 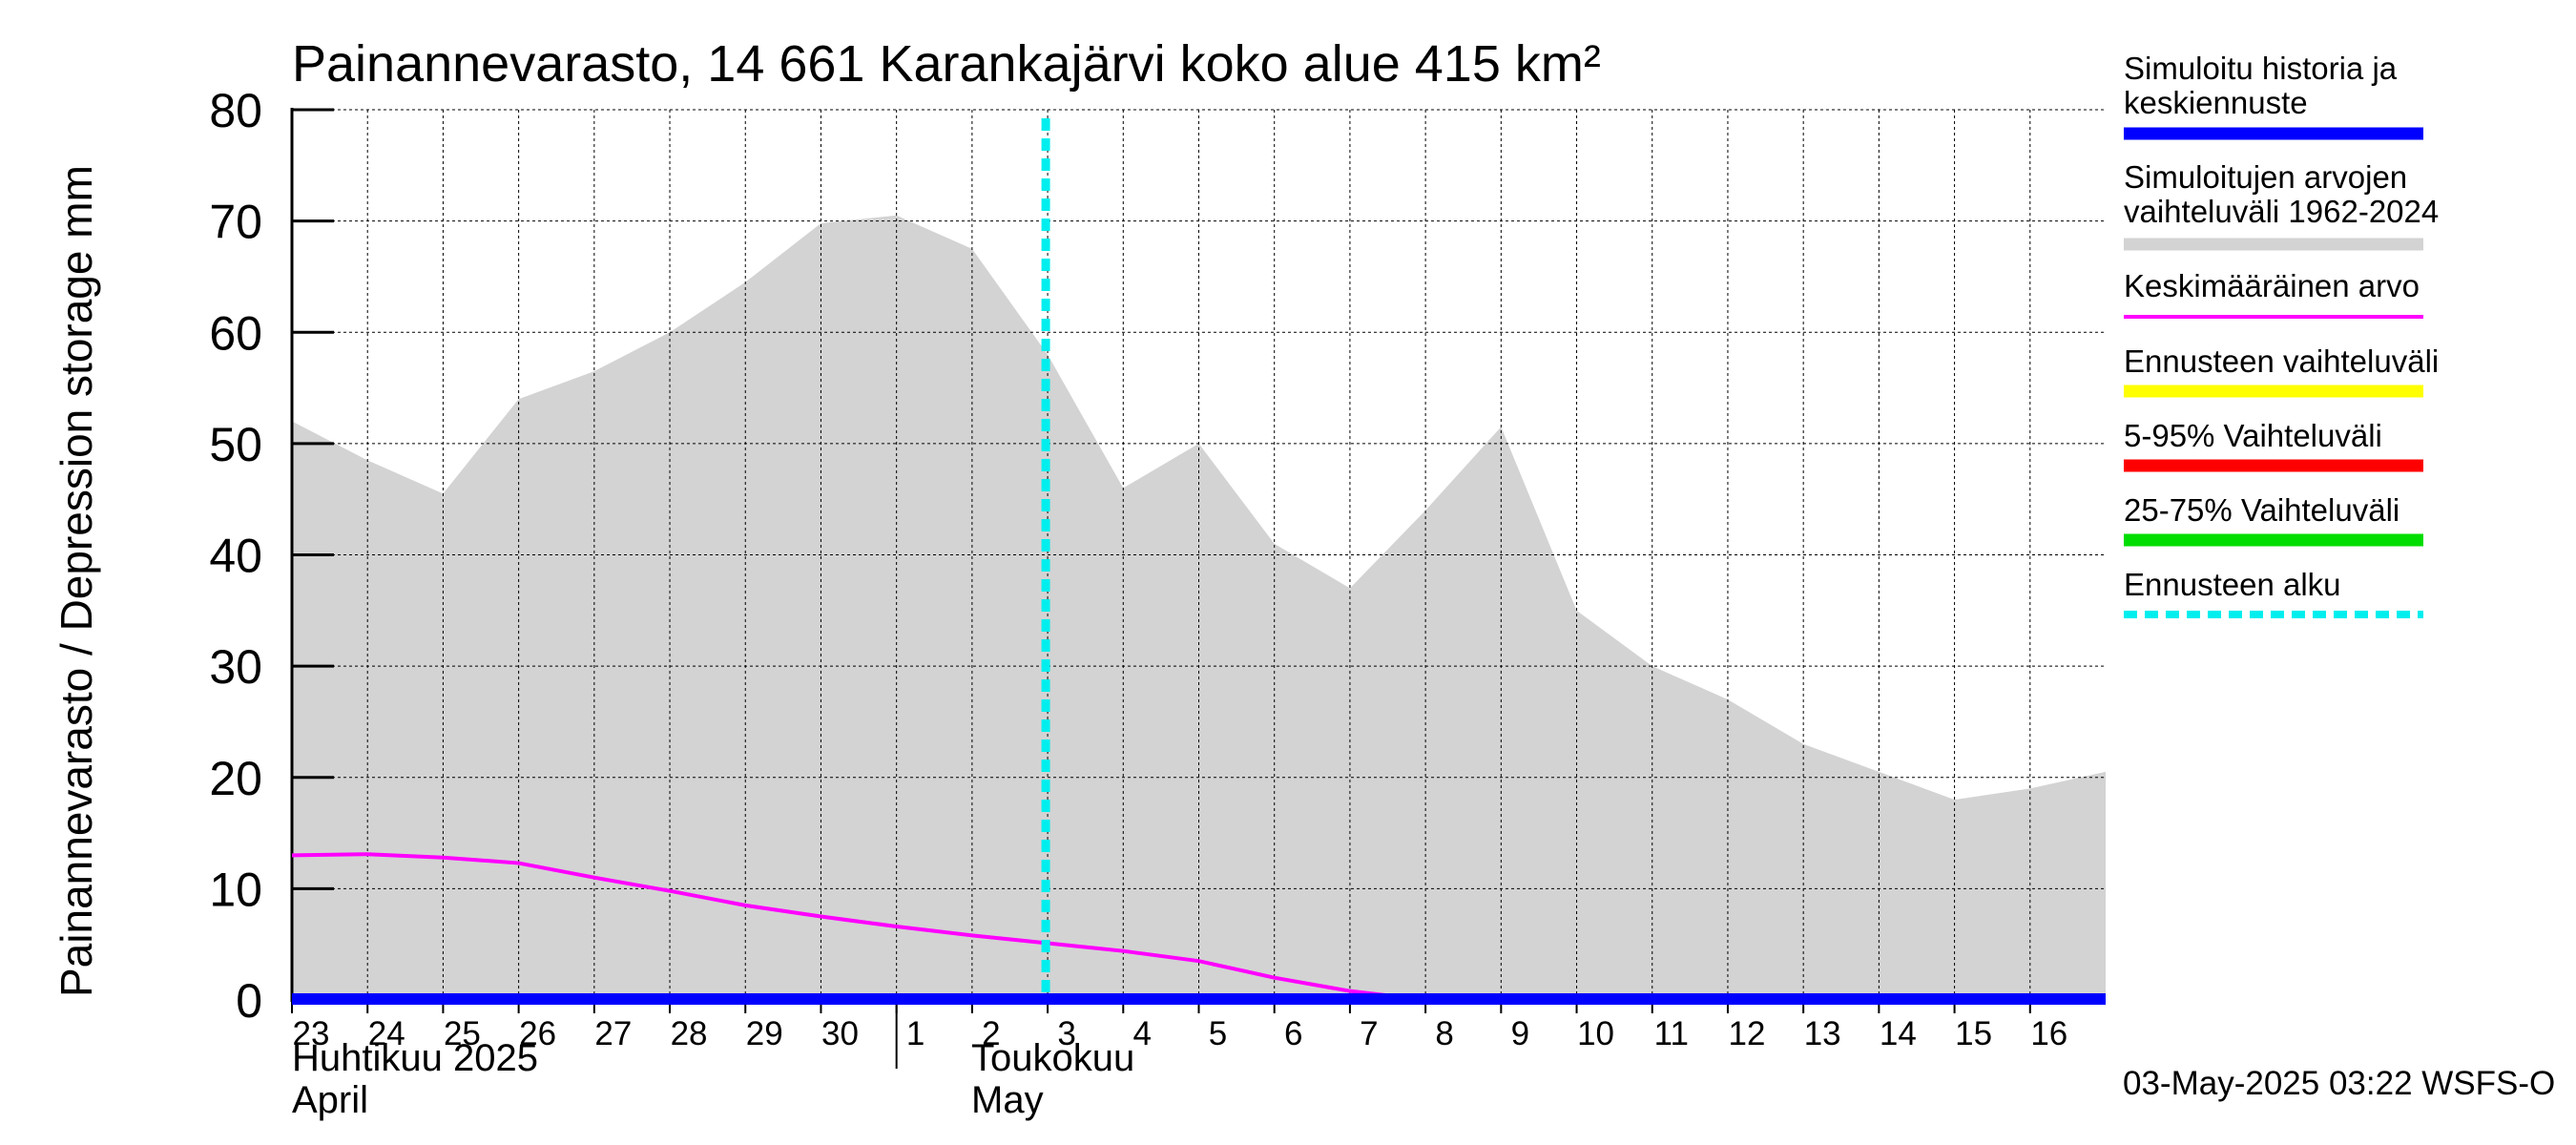 I want to click on y-tick-label: 20, so click(x=235, y=778).